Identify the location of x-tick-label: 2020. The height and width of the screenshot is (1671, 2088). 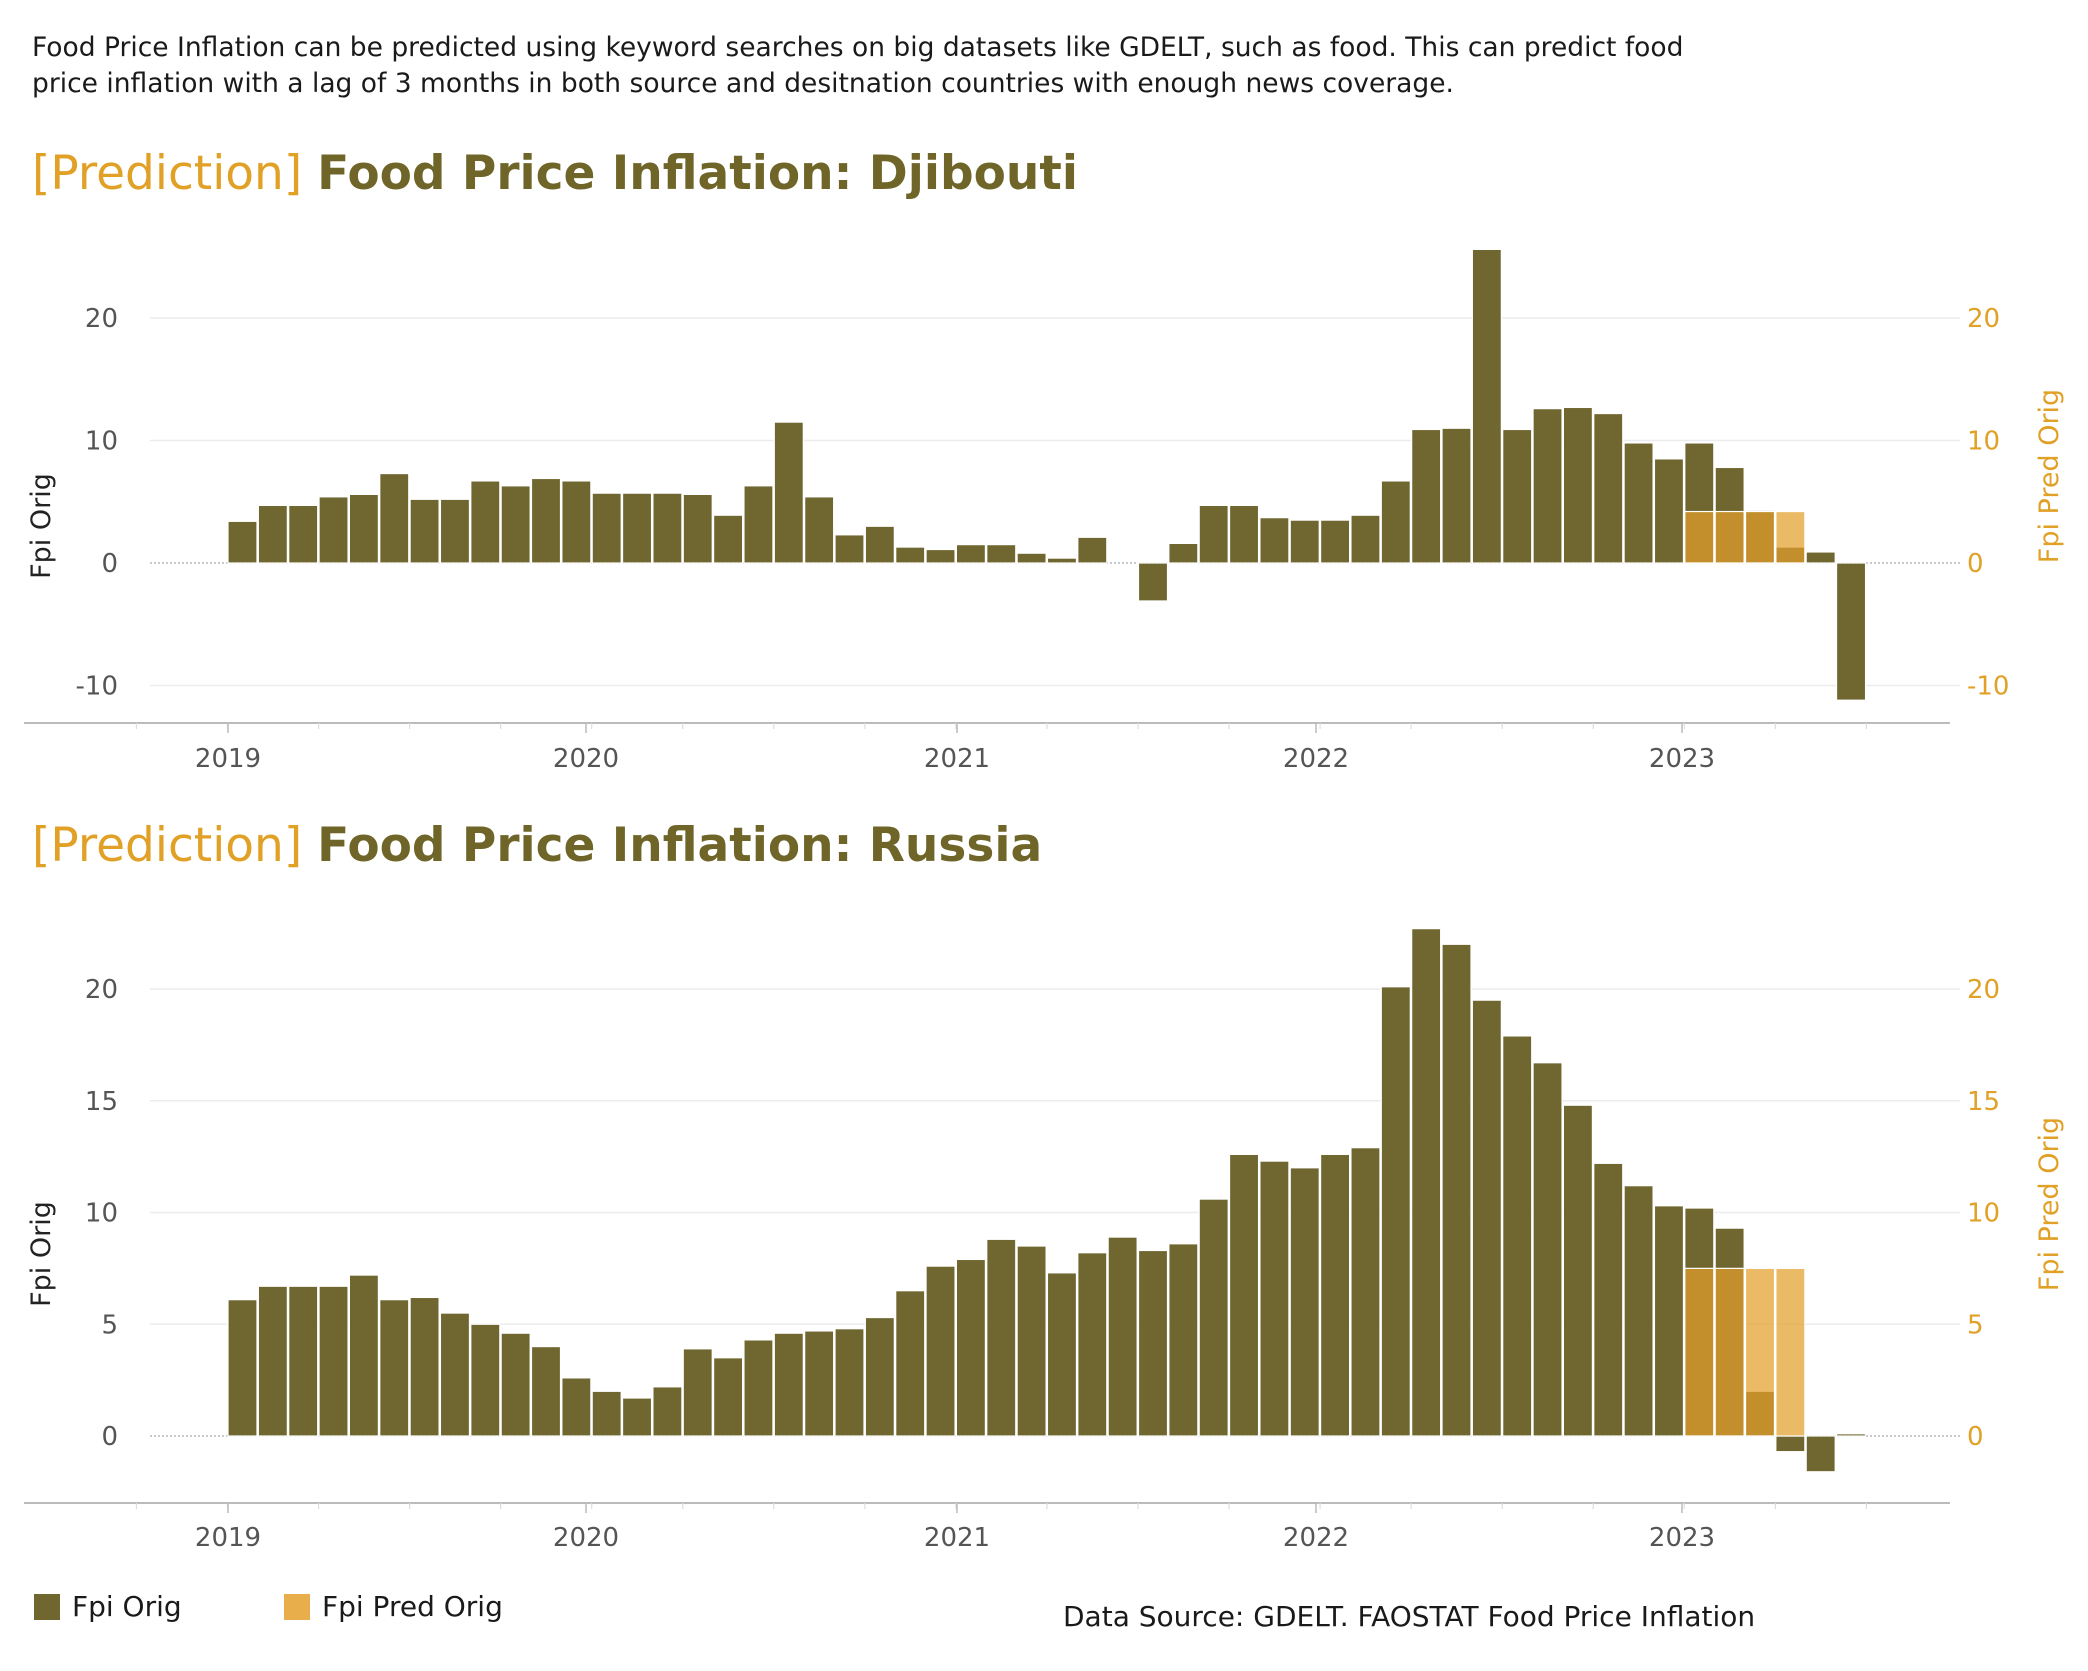
(586, 1538).